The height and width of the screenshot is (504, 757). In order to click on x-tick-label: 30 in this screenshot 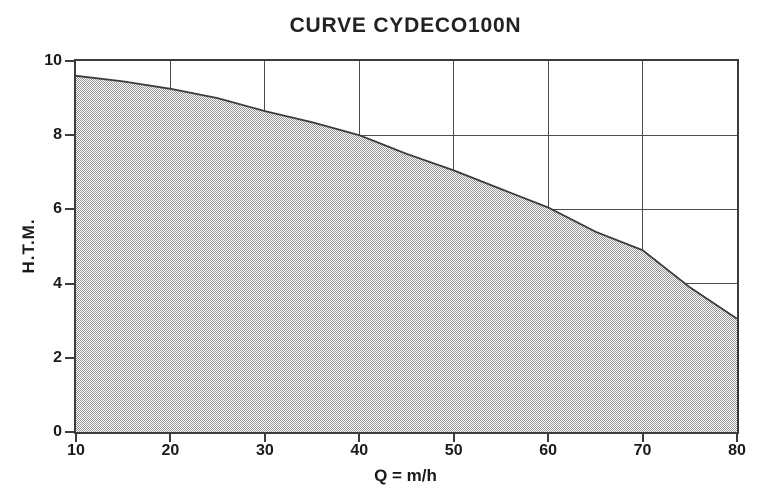, I will do `click(264, 450)`.